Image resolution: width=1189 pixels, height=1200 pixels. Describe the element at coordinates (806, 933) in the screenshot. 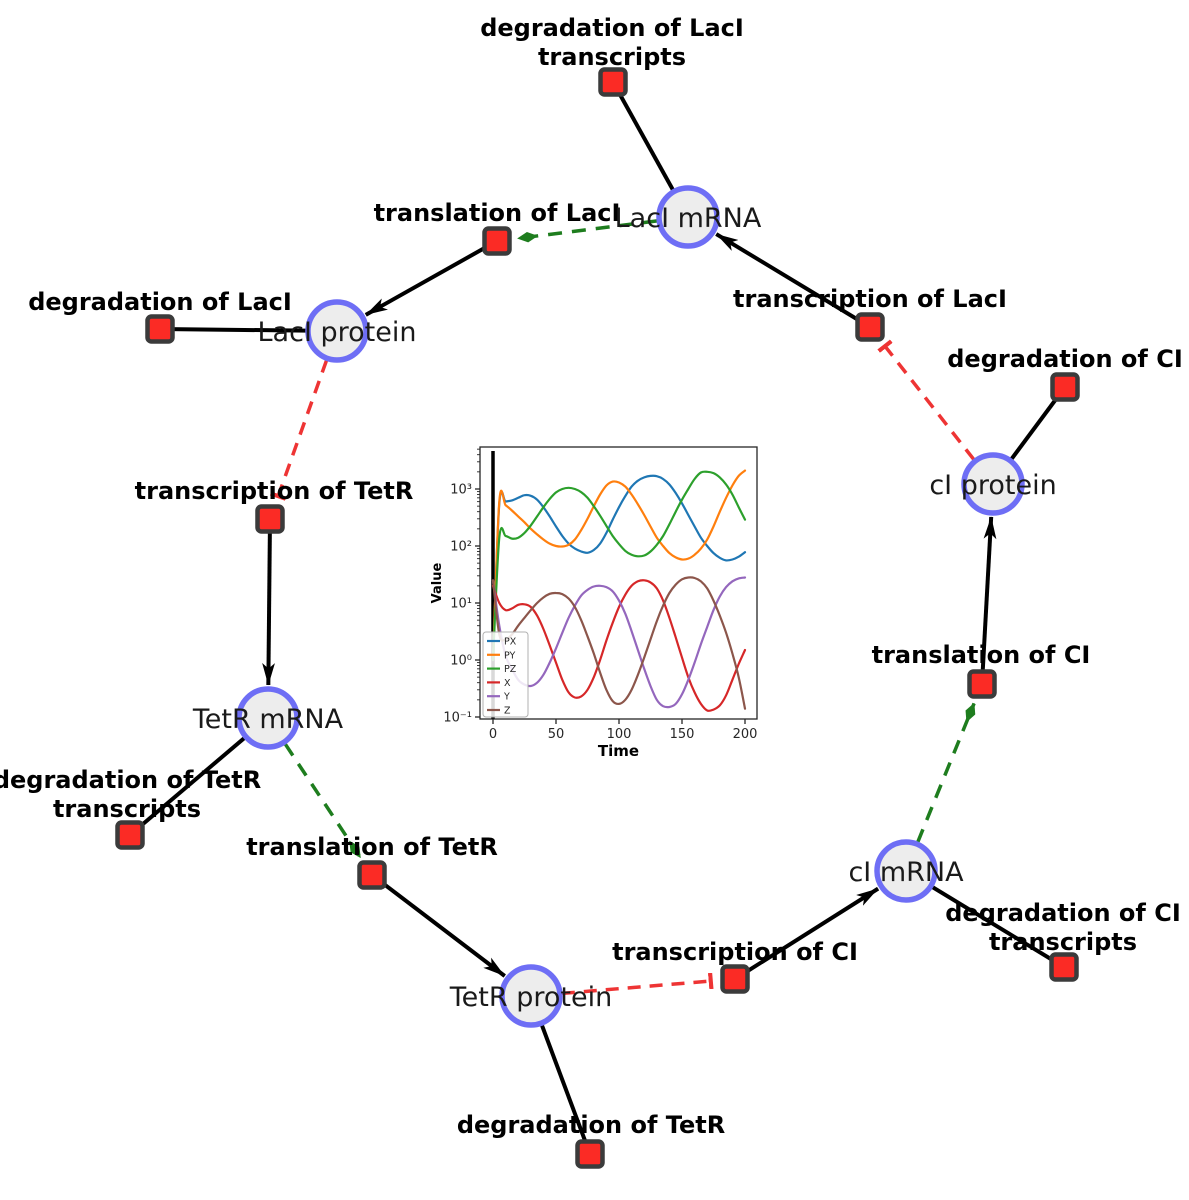

I see `edge-arrow-transcription-ci-to-ci-mrna` at that location.